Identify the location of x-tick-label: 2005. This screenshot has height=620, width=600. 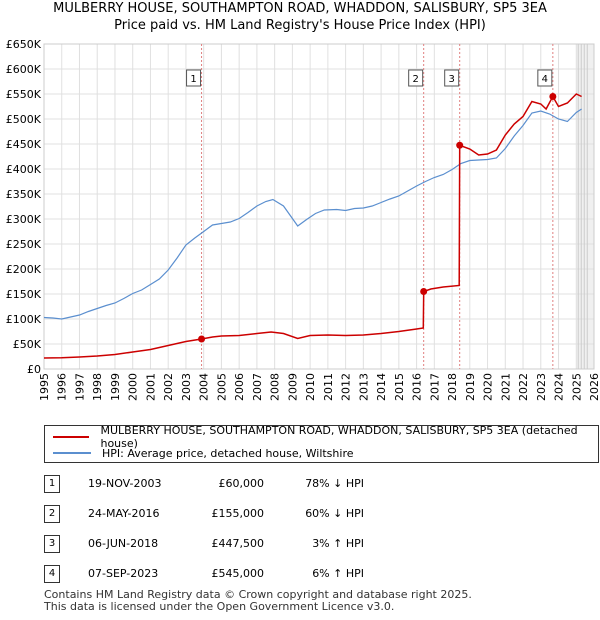
(221, 387).